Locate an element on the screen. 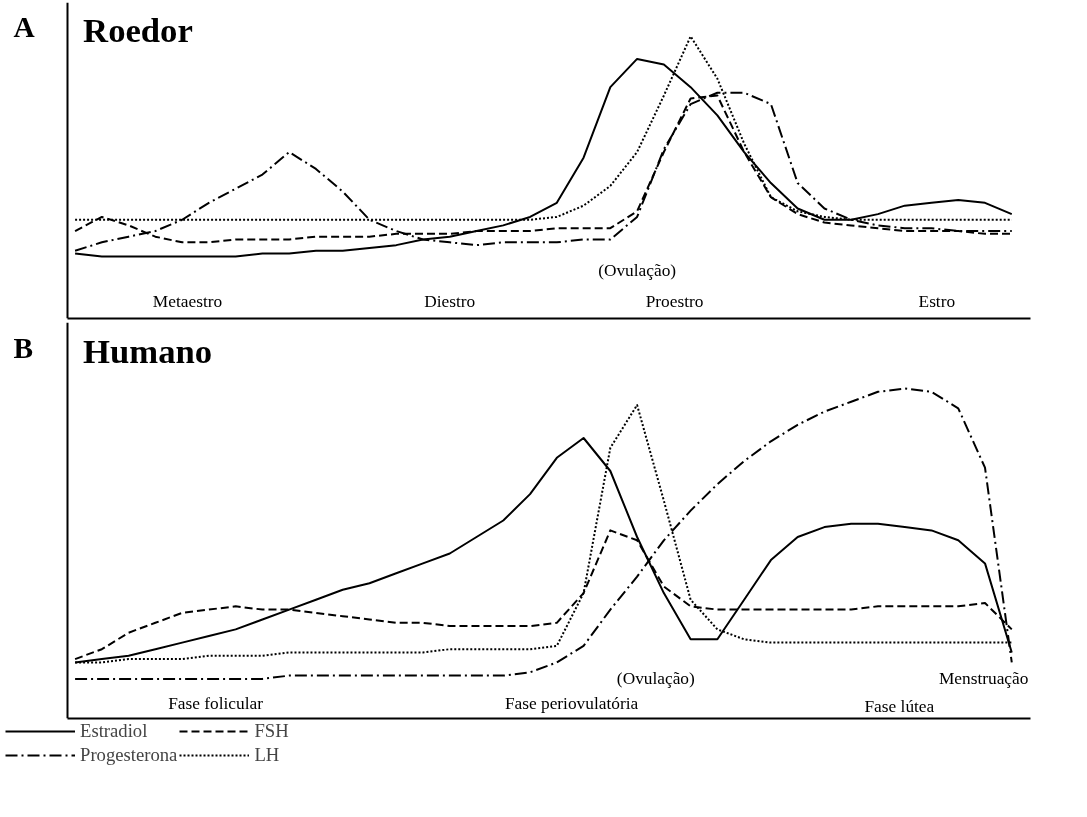 The width and height of the screenshot is (1087, 817). chart-title: Roedor is located at coordinates (138, 29).